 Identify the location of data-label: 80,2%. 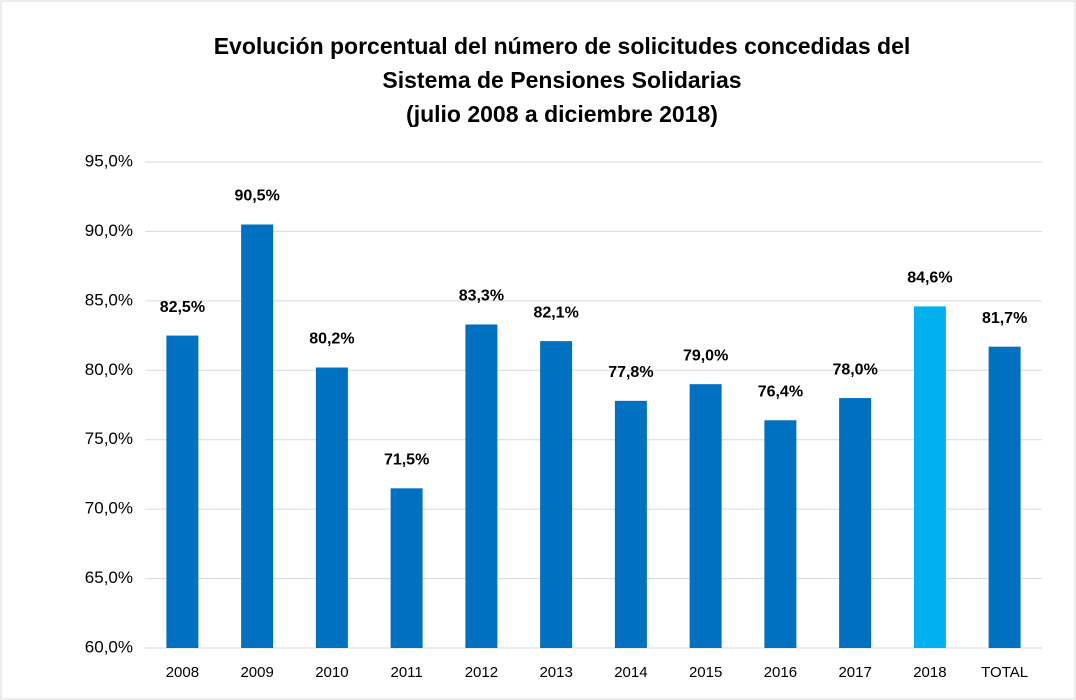
(331, 339).